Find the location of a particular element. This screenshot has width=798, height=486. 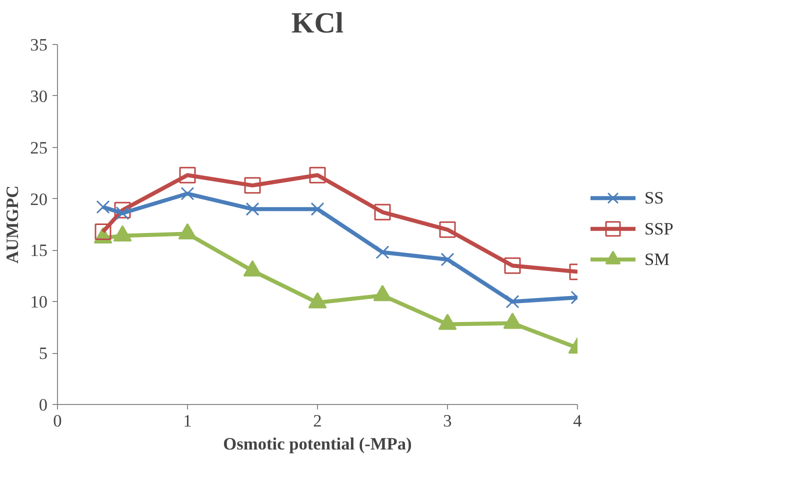

x-tick-label: 0 is located at coordinates (57, 421).